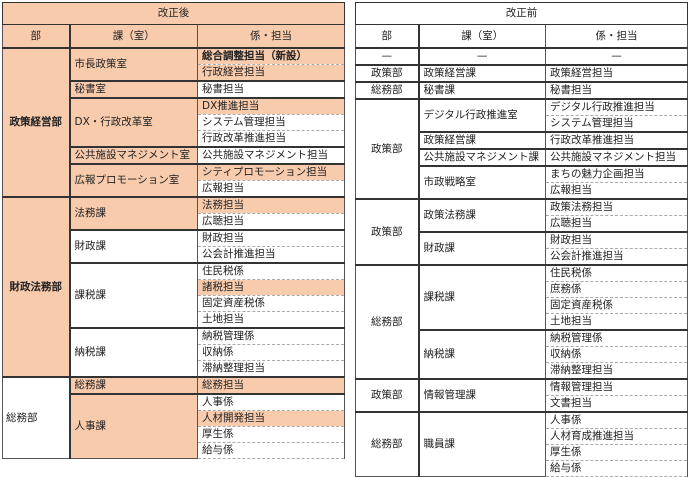 The image size is (690, 477). I want to click on title-row: 改正後, so click(173, 13).